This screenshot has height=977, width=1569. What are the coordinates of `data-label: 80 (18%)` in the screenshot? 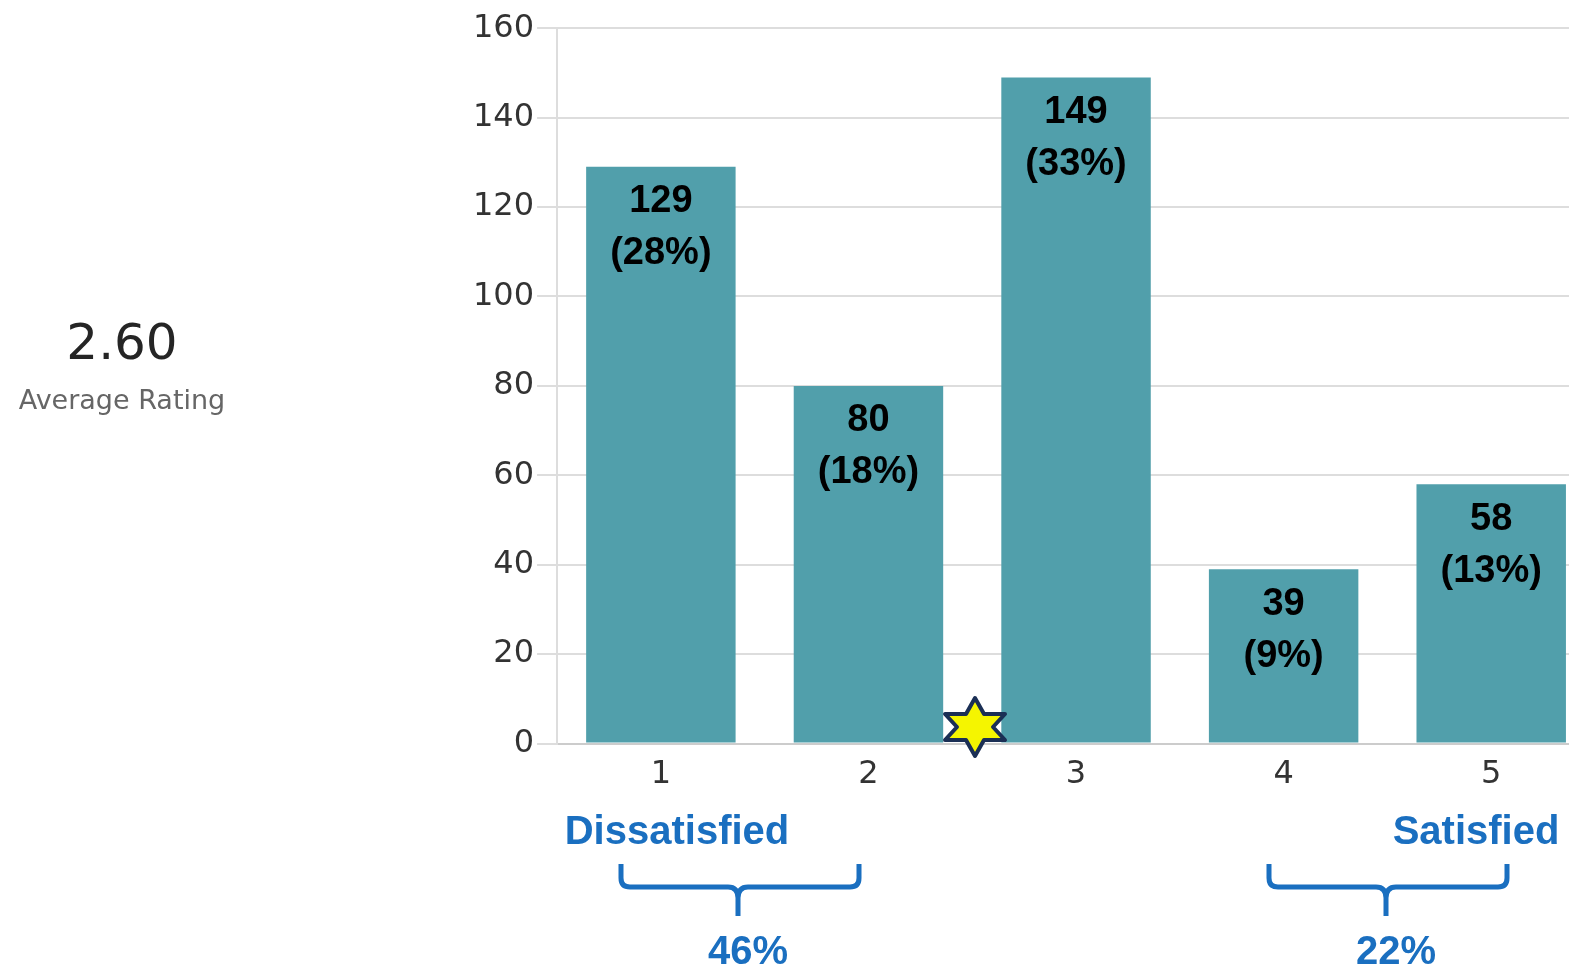 It's located at (868, 444).